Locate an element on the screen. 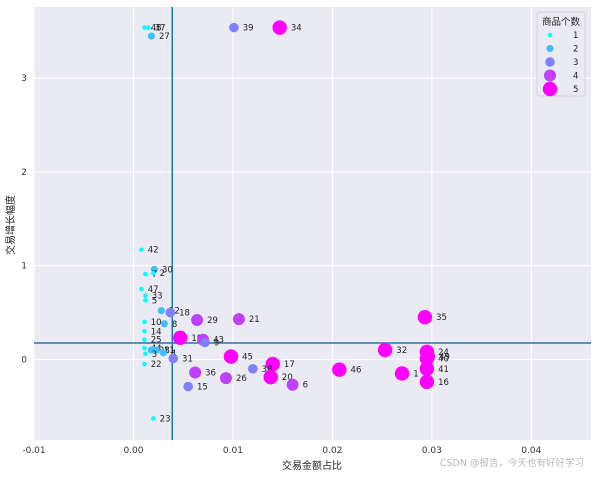 The width and height of the screenshot is (598, 477). data-point-label: 37 is located at coordinates (160, 29).